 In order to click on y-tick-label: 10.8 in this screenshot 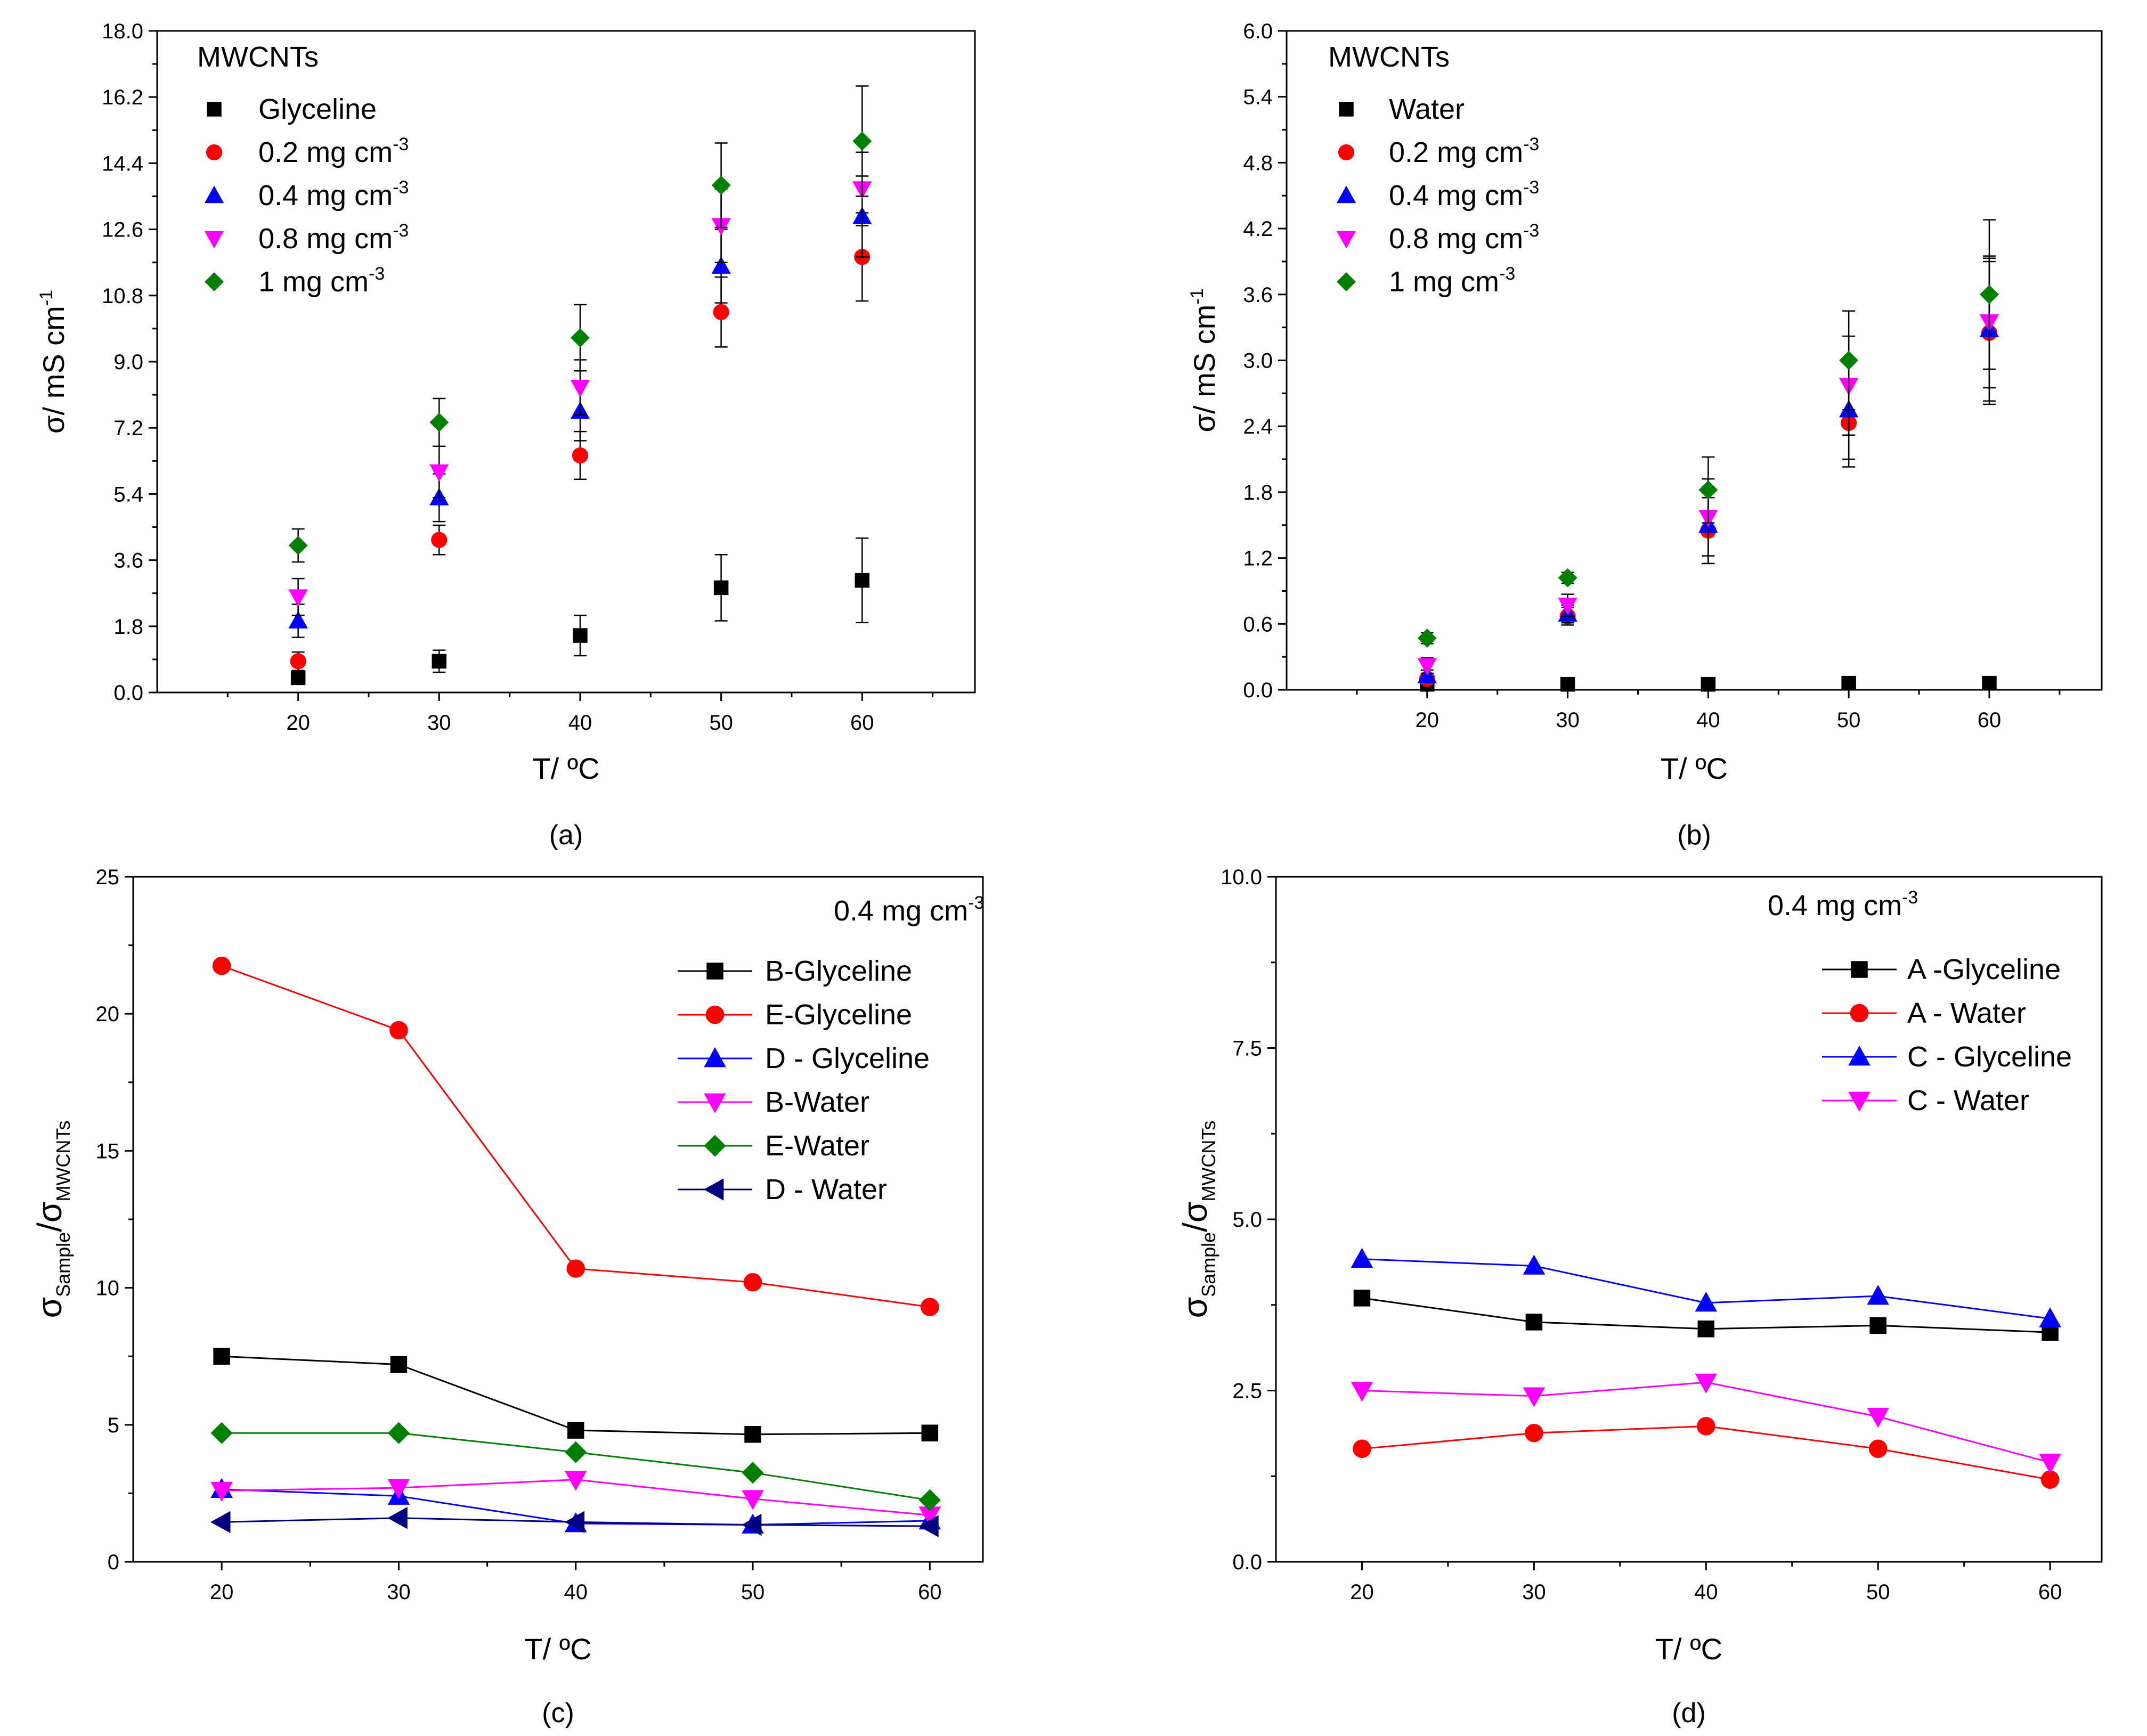, I will do `click(123, 296)`.